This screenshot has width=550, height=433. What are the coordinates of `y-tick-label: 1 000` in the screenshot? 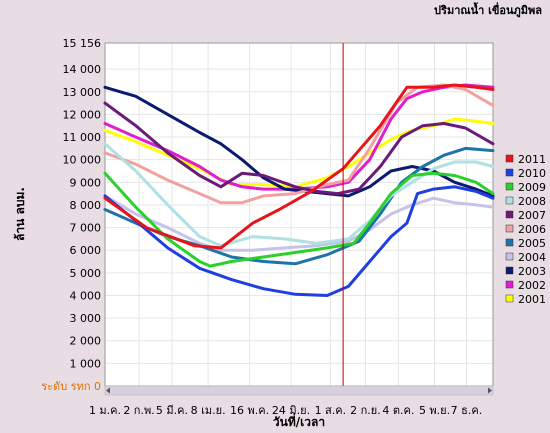 It's located at (86, 363).